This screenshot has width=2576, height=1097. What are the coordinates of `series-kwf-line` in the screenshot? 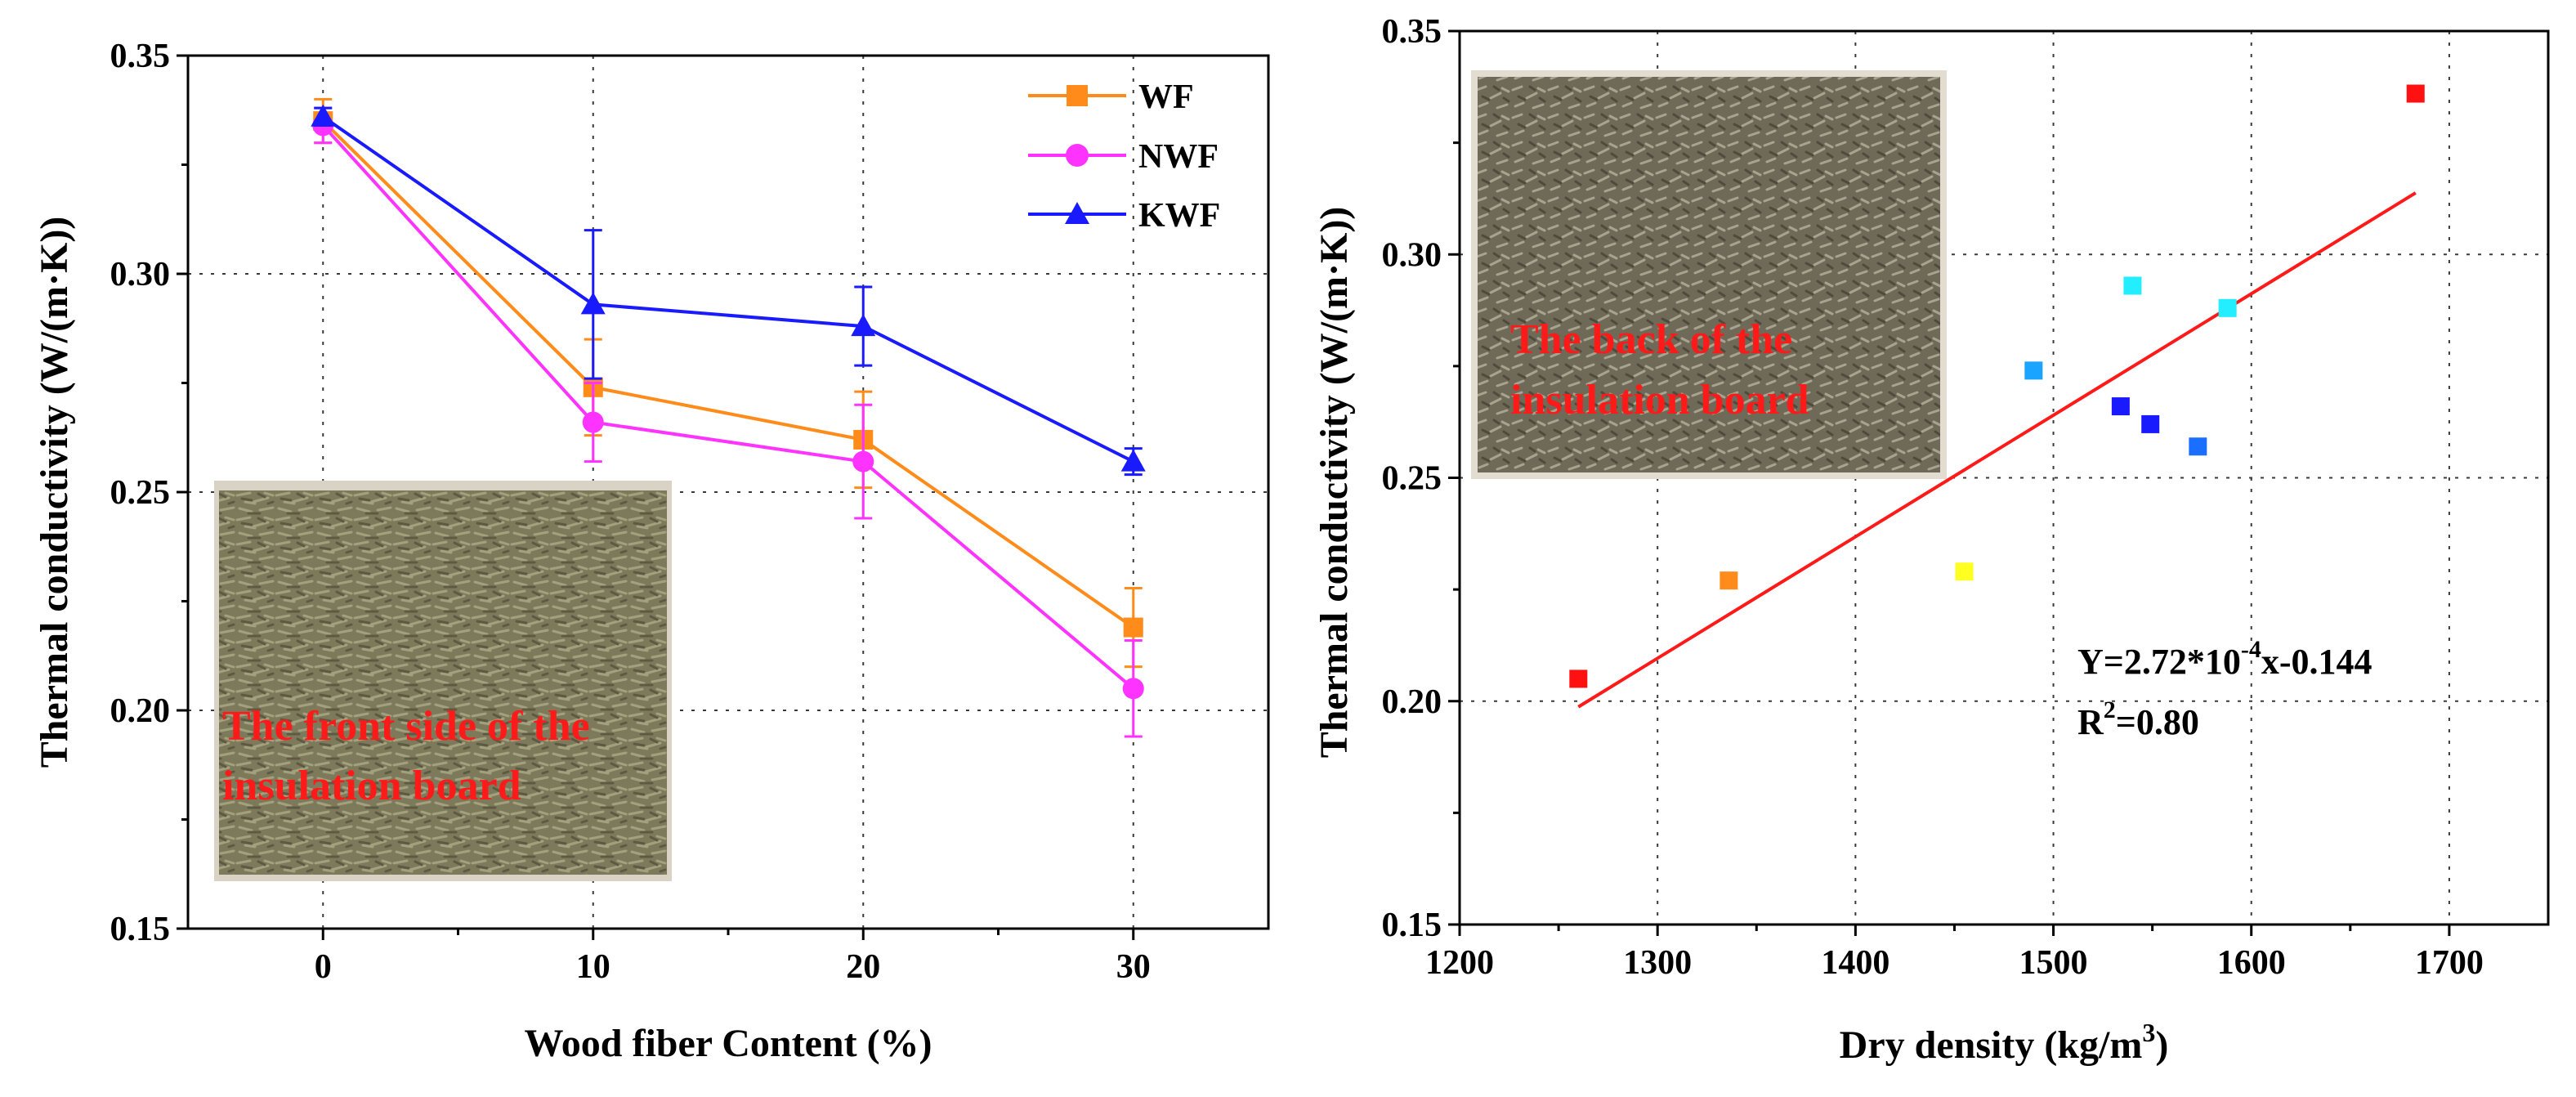 It's located at (728, 289).